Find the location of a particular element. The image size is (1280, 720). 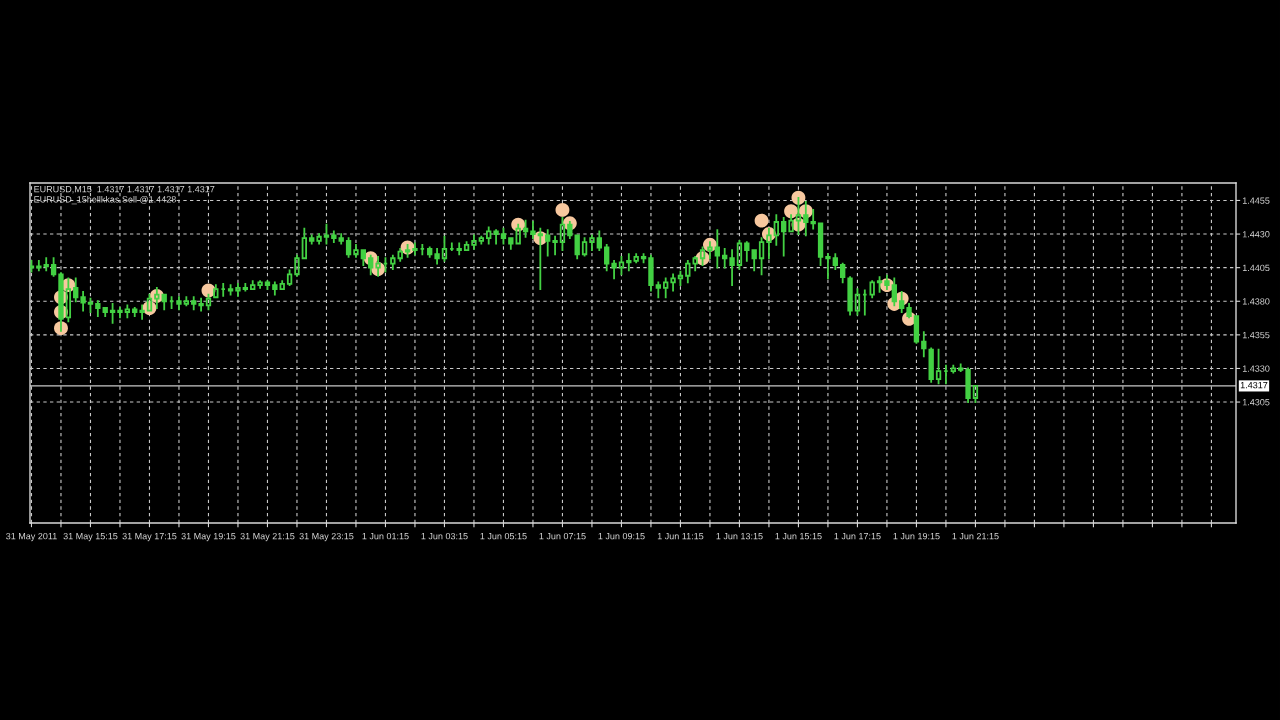

x-tick-label: 31 May 21:15 is located at coordinates (267, 537).